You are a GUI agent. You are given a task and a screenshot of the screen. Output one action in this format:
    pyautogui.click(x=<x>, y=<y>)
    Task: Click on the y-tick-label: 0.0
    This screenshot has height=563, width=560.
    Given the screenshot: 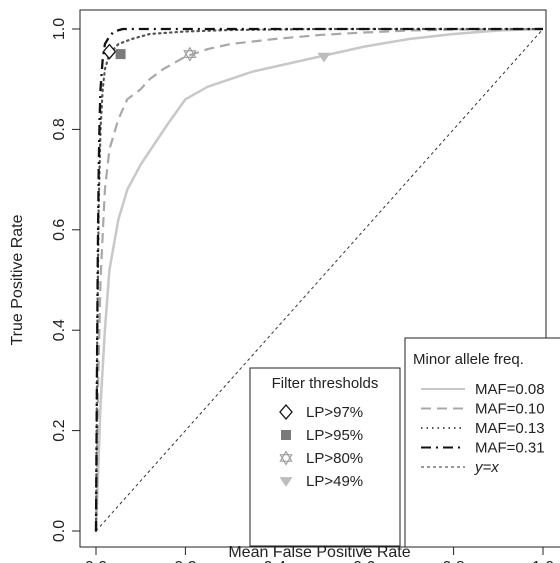 What is the action you would take?
    pyautogui.click(x=59, y=531)
    